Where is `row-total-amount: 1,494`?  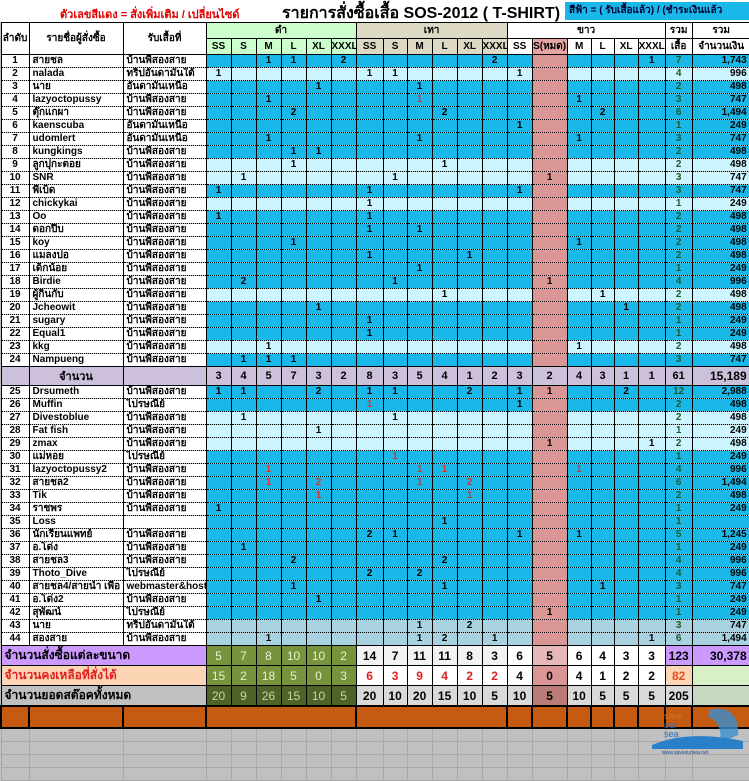
row-total-amount: 1,494 is located at coordinates (720, 483).